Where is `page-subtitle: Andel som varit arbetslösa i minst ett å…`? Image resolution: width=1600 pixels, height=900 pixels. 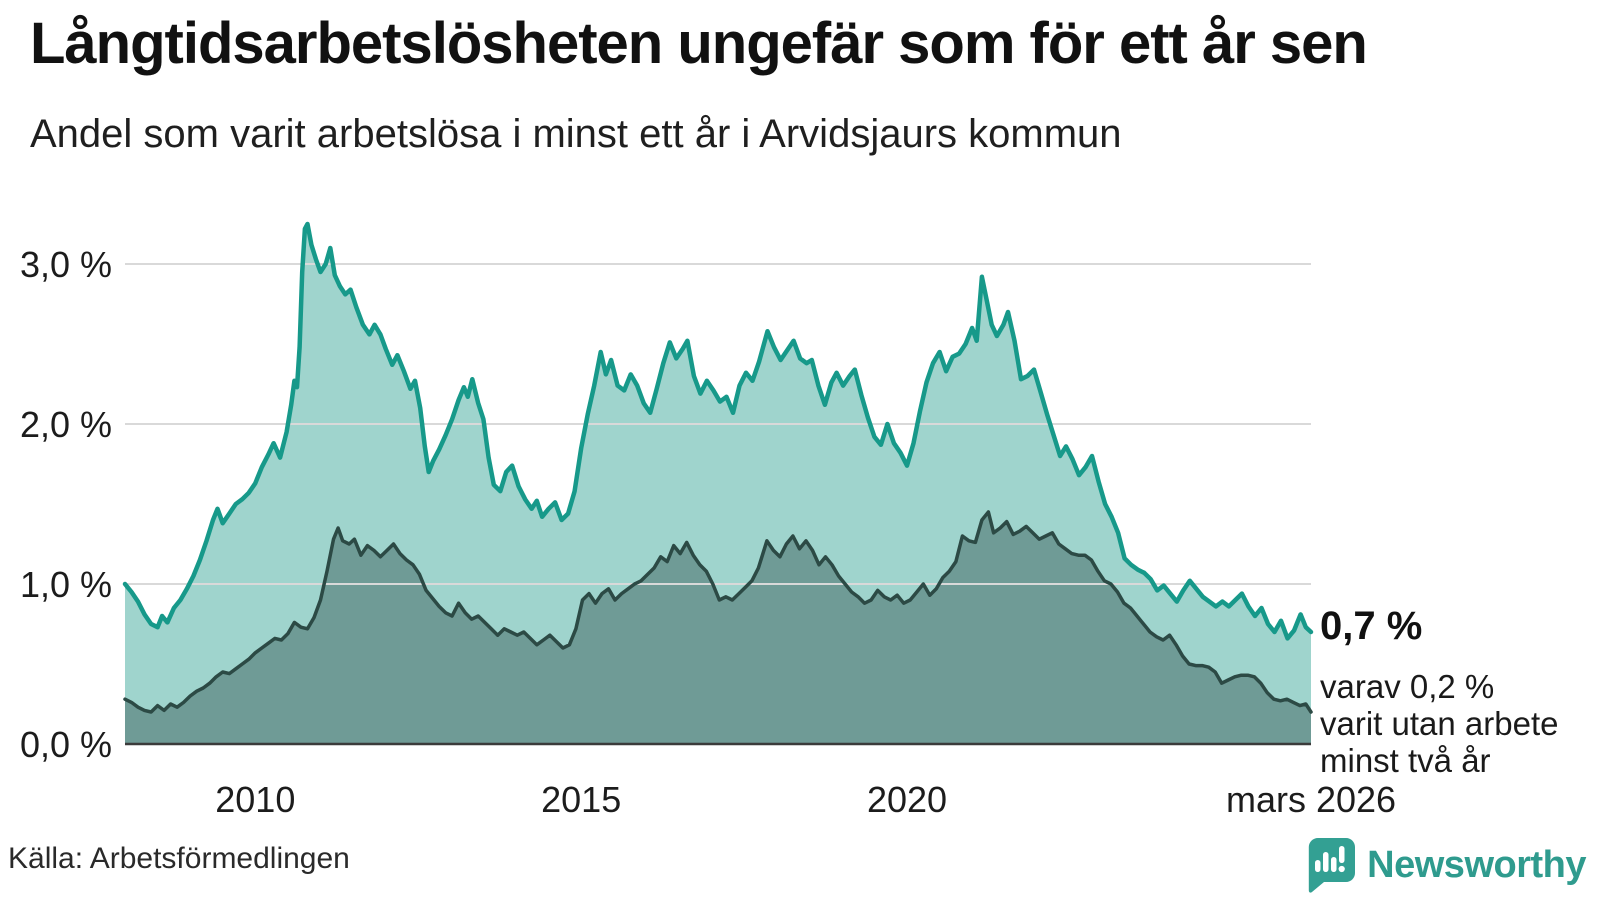
page-subtitle: Andel som varit arbetslösa i minst ett å… is located at coordinates (576, 134).